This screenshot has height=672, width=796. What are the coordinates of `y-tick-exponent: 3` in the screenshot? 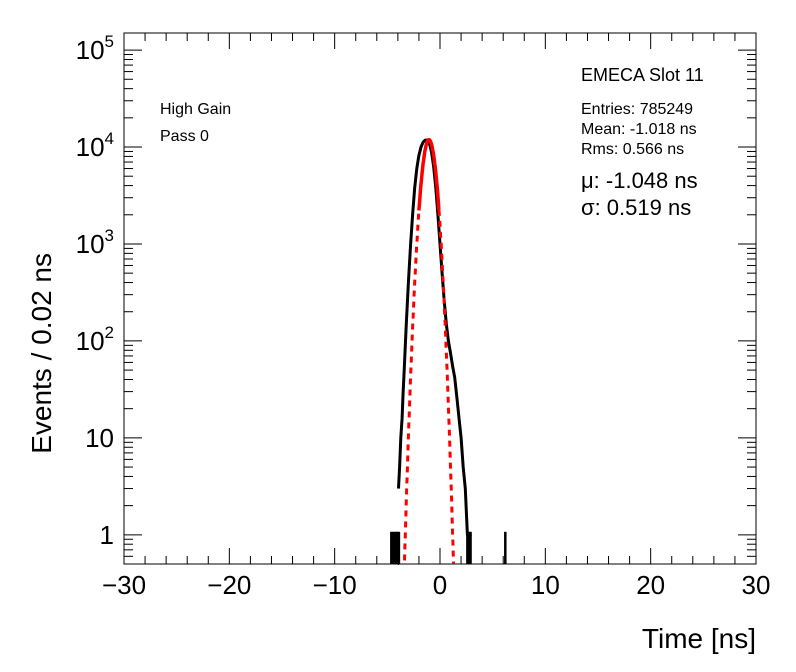 It's located at (109, 235).